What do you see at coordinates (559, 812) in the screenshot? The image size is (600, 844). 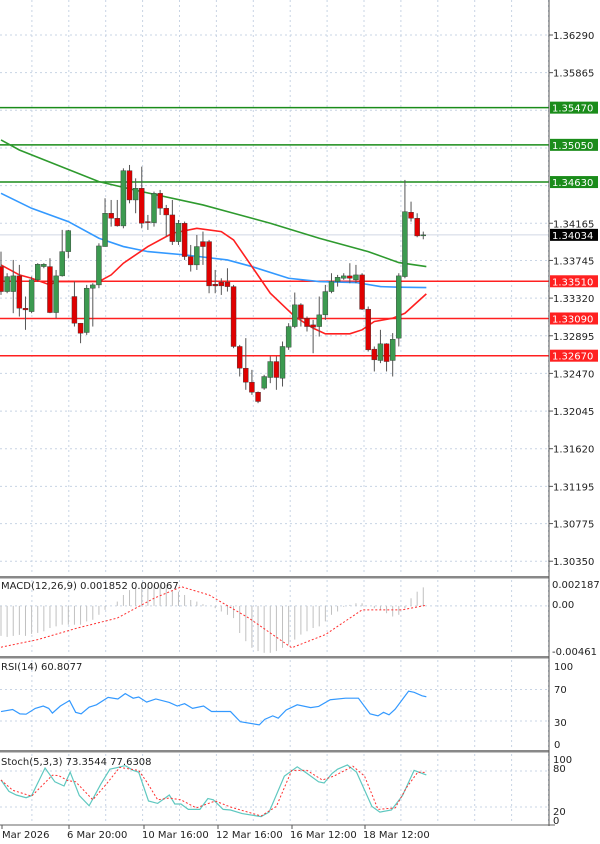 I see `stoch-tick-label: 20` at bounding box center [559, 812].